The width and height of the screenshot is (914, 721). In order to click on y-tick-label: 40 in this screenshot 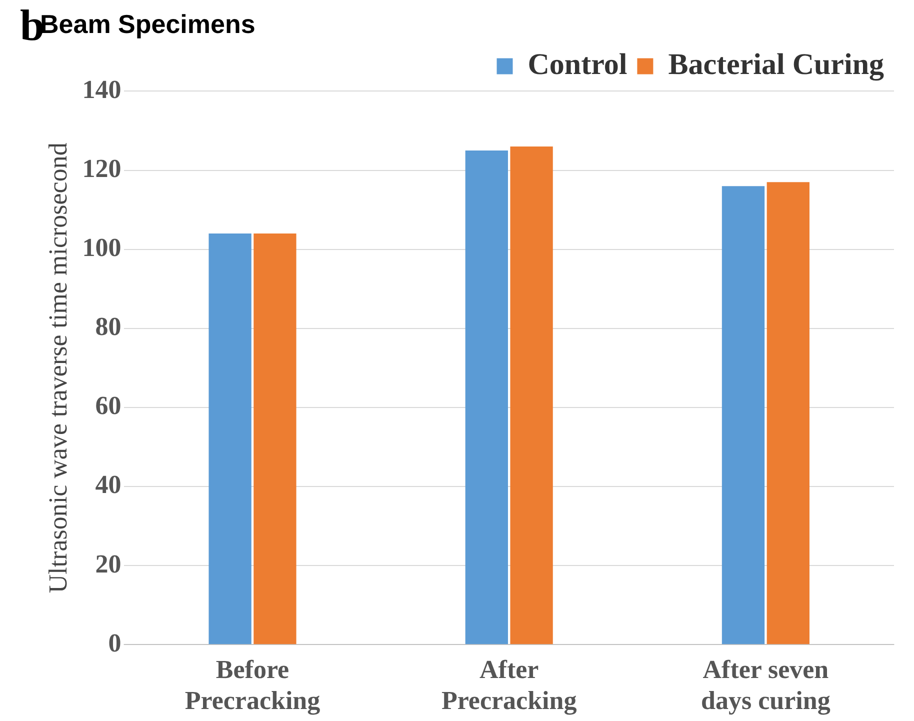, I will do `click(108, 485)`.